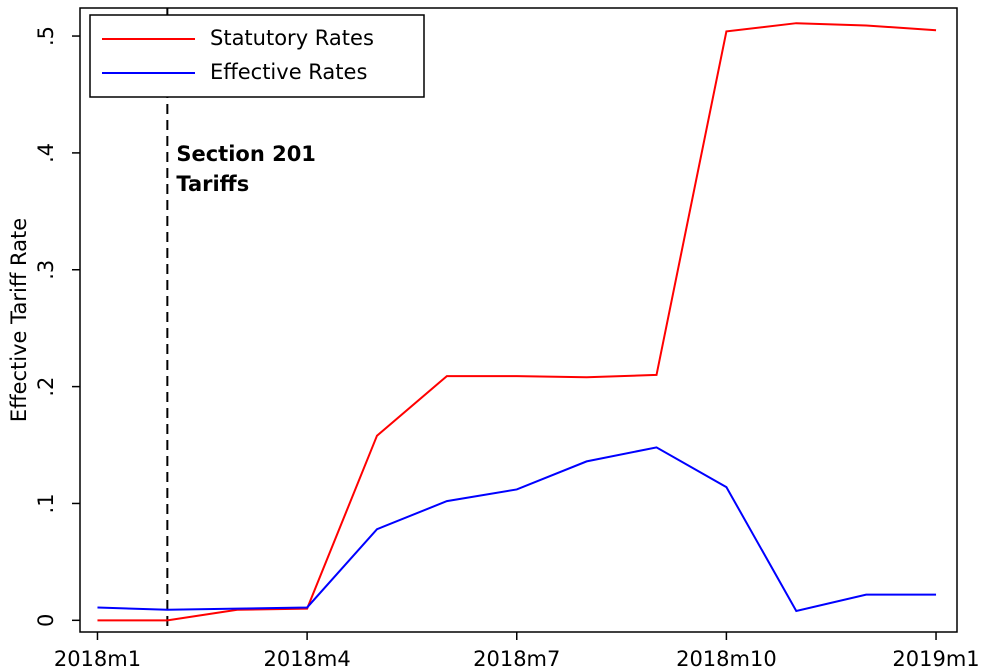  What do you see at coordinates (46, 36) in the screenshot?
I see `y-tick-label: .5` at bounding box center [46, 36].